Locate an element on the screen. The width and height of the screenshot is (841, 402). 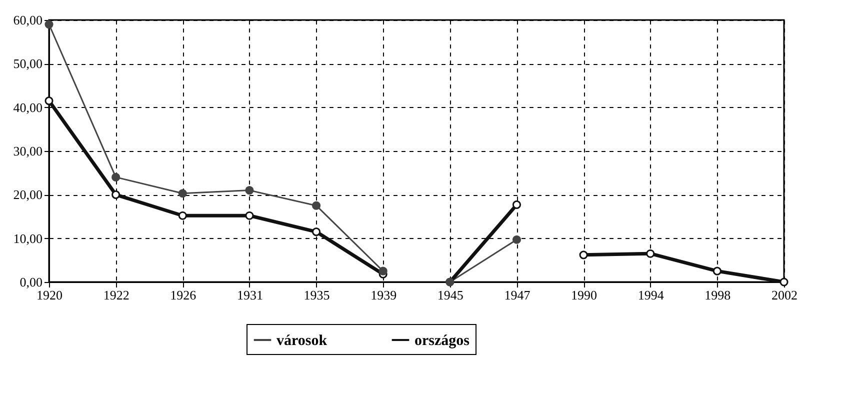
x-tick-label: 1935 is located at coordinates (317, 295).